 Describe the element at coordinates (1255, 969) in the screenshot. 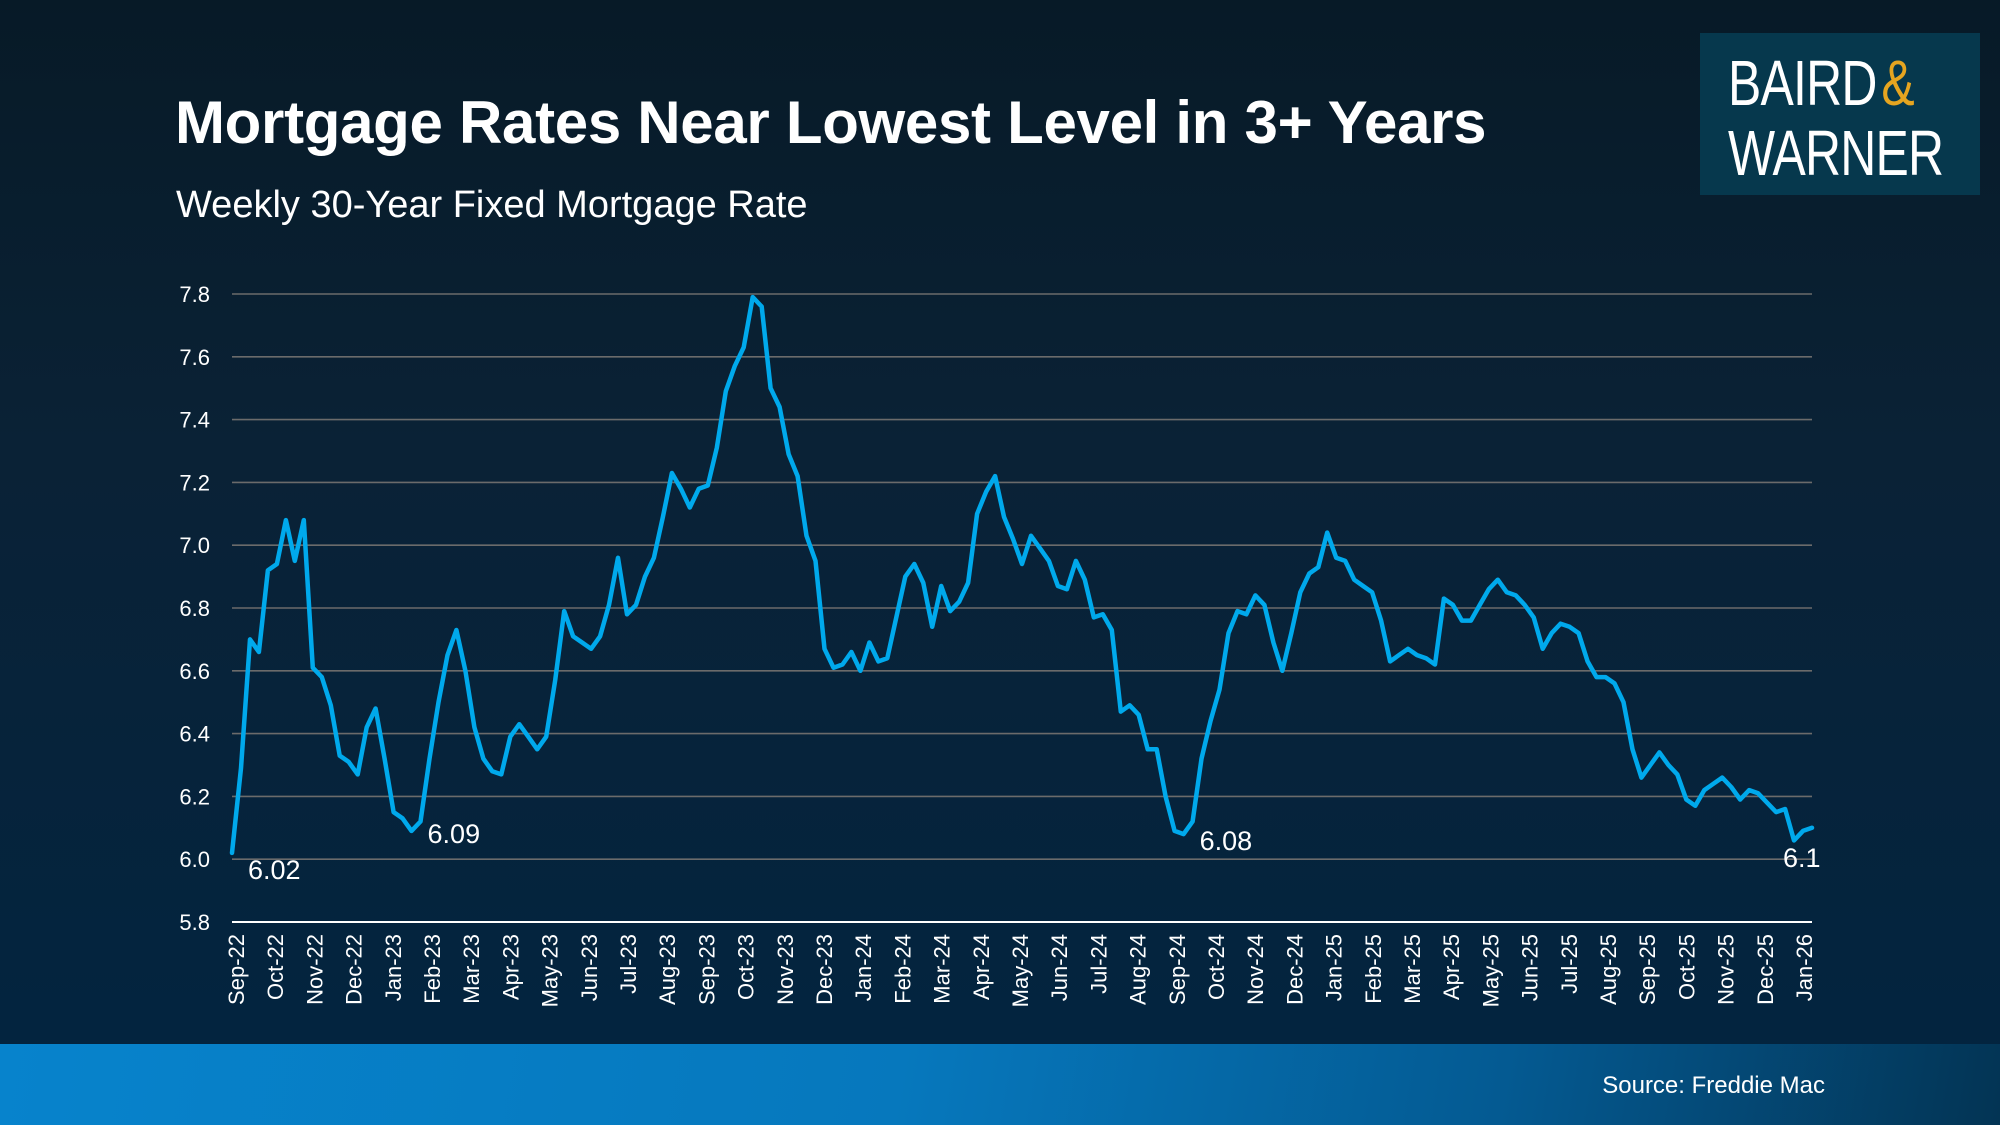

I see `x-tick-label: Nov-24` at that location.